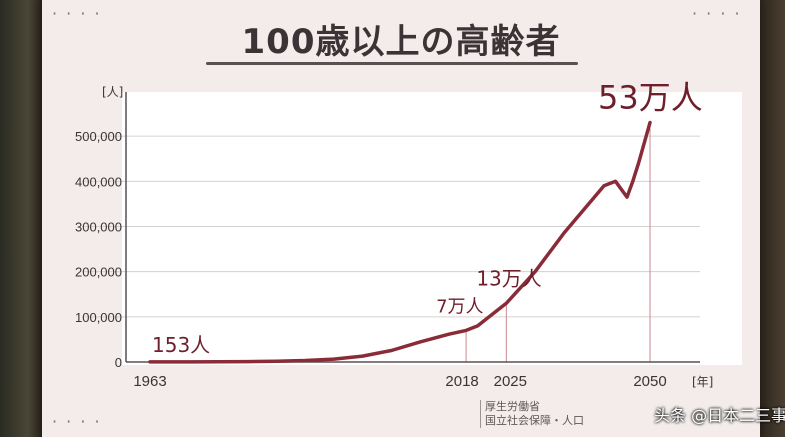 The image size is (785, 437). I want to click on title-underline, so click(392, 63).